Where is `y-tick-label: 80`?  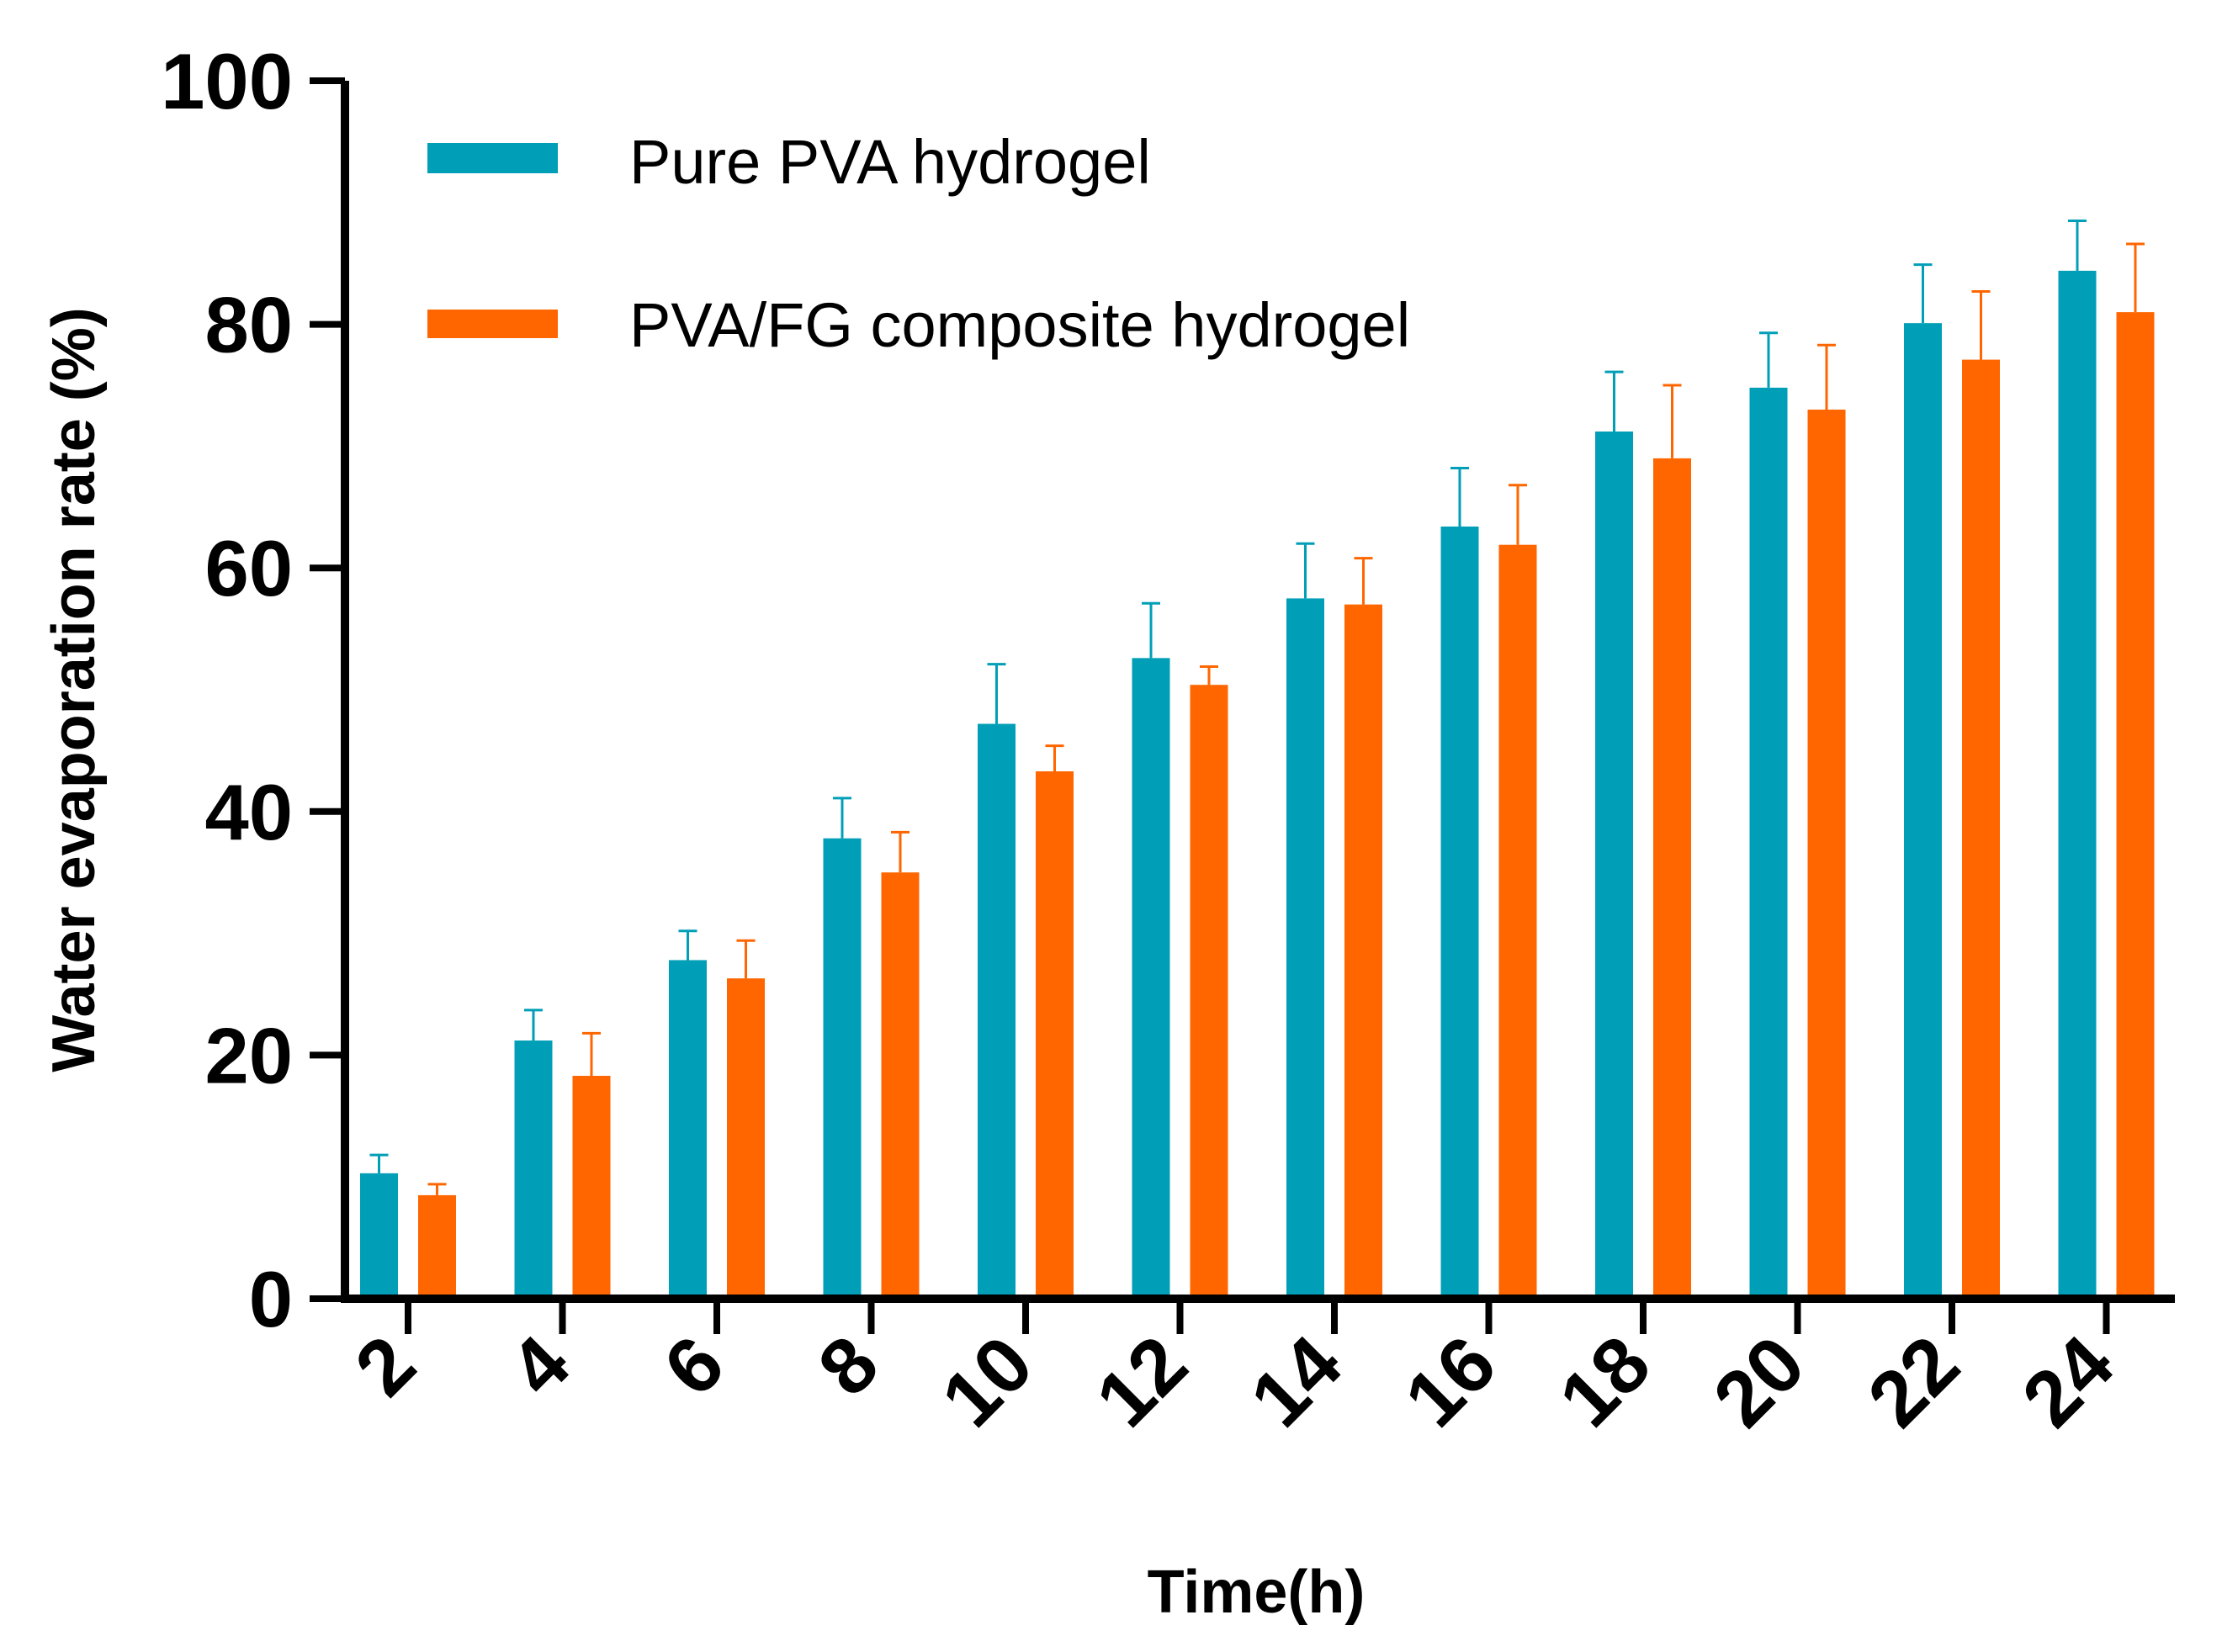
y-tick-label: 80 is located at coordinates (248, 325).